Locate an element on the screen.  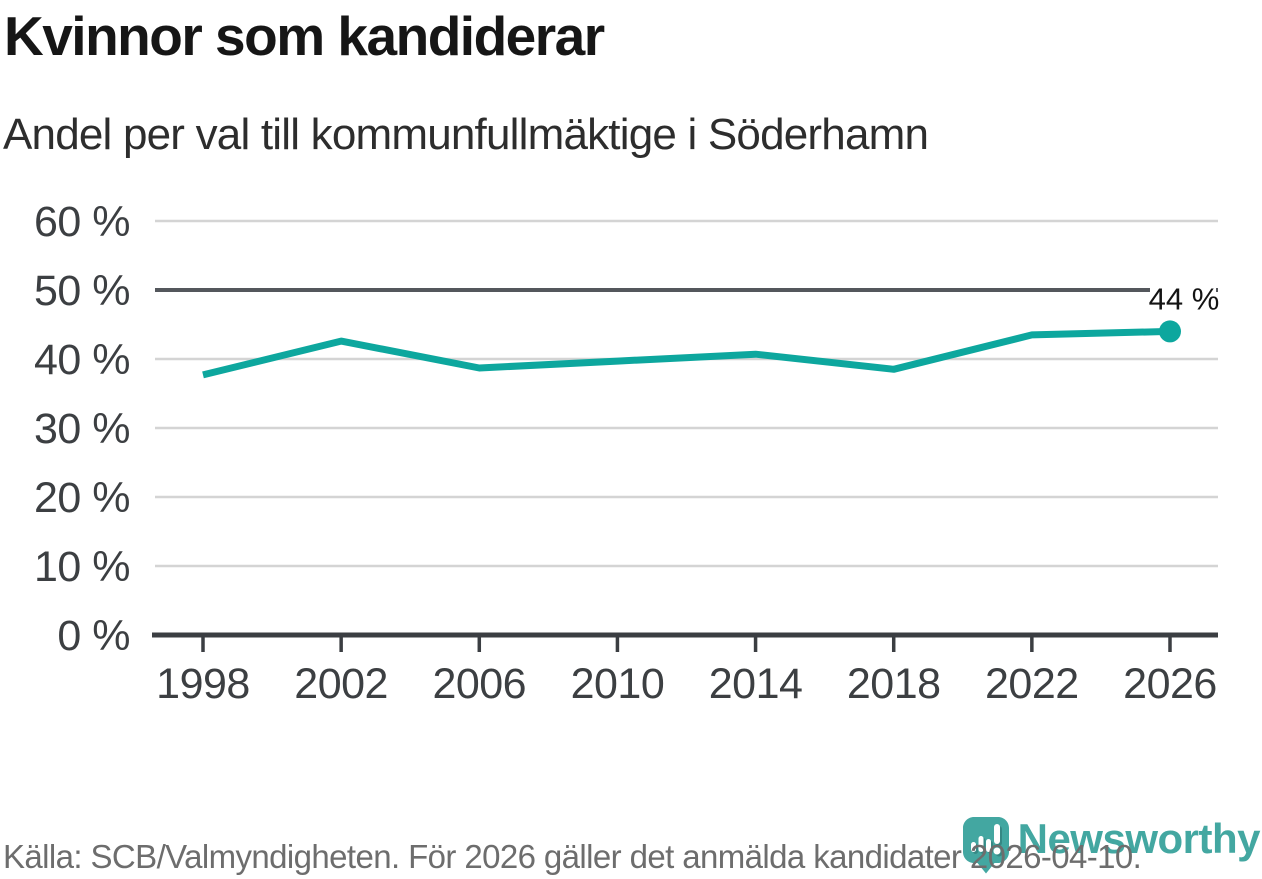
y-tick-label-50: 50 % is located at coordinates (82, 291).